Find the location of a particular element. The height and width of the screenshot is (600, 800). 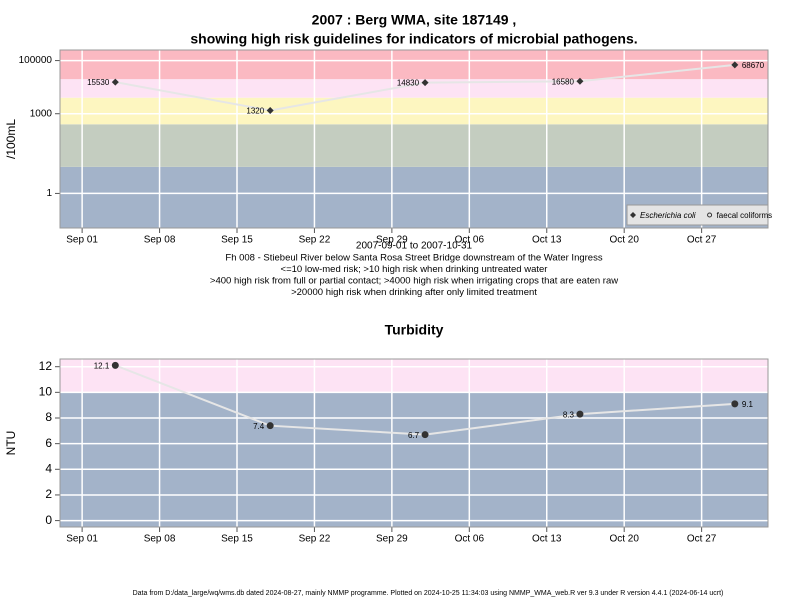

data-label: 7.4 is located at coordinates (259, 426).